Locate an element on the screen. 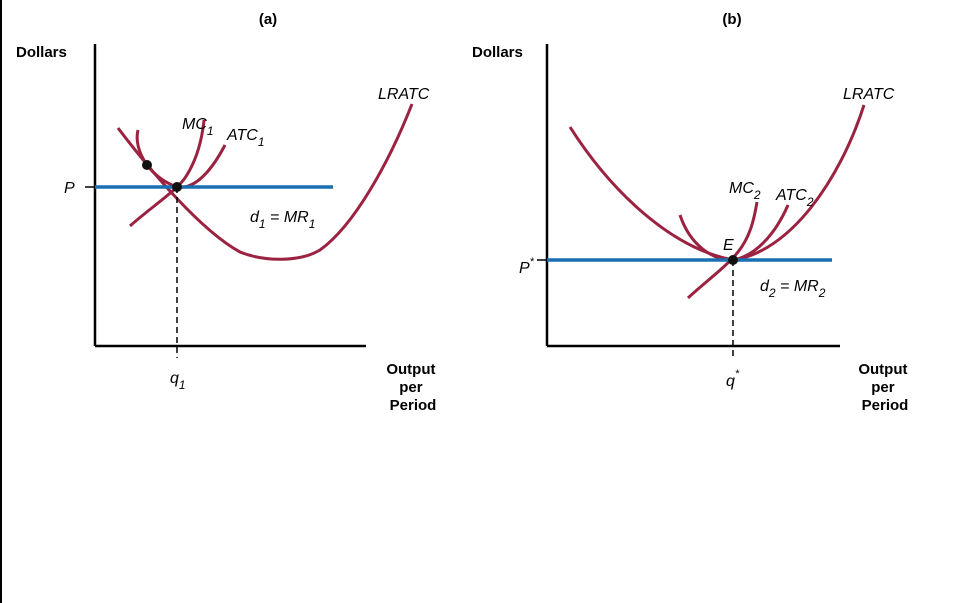 The height and width of the screenshot is (603, 956). panel-a-mc1-curve is located at coordinates (167, 173).